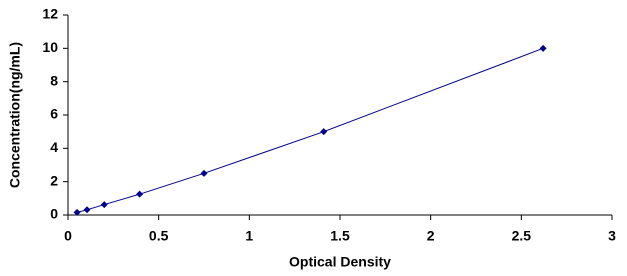  Describe the element at coordinates (340, 262) in the screenshot. I see `x-axis-title: Optical Density` at that location.